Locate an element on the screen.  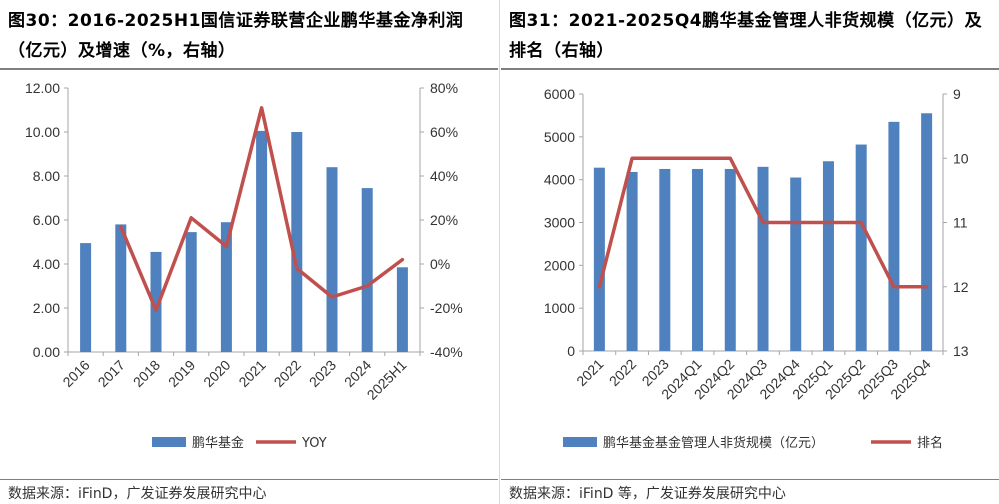
right-bar-2025q3 is located at coordinates (894, 236).